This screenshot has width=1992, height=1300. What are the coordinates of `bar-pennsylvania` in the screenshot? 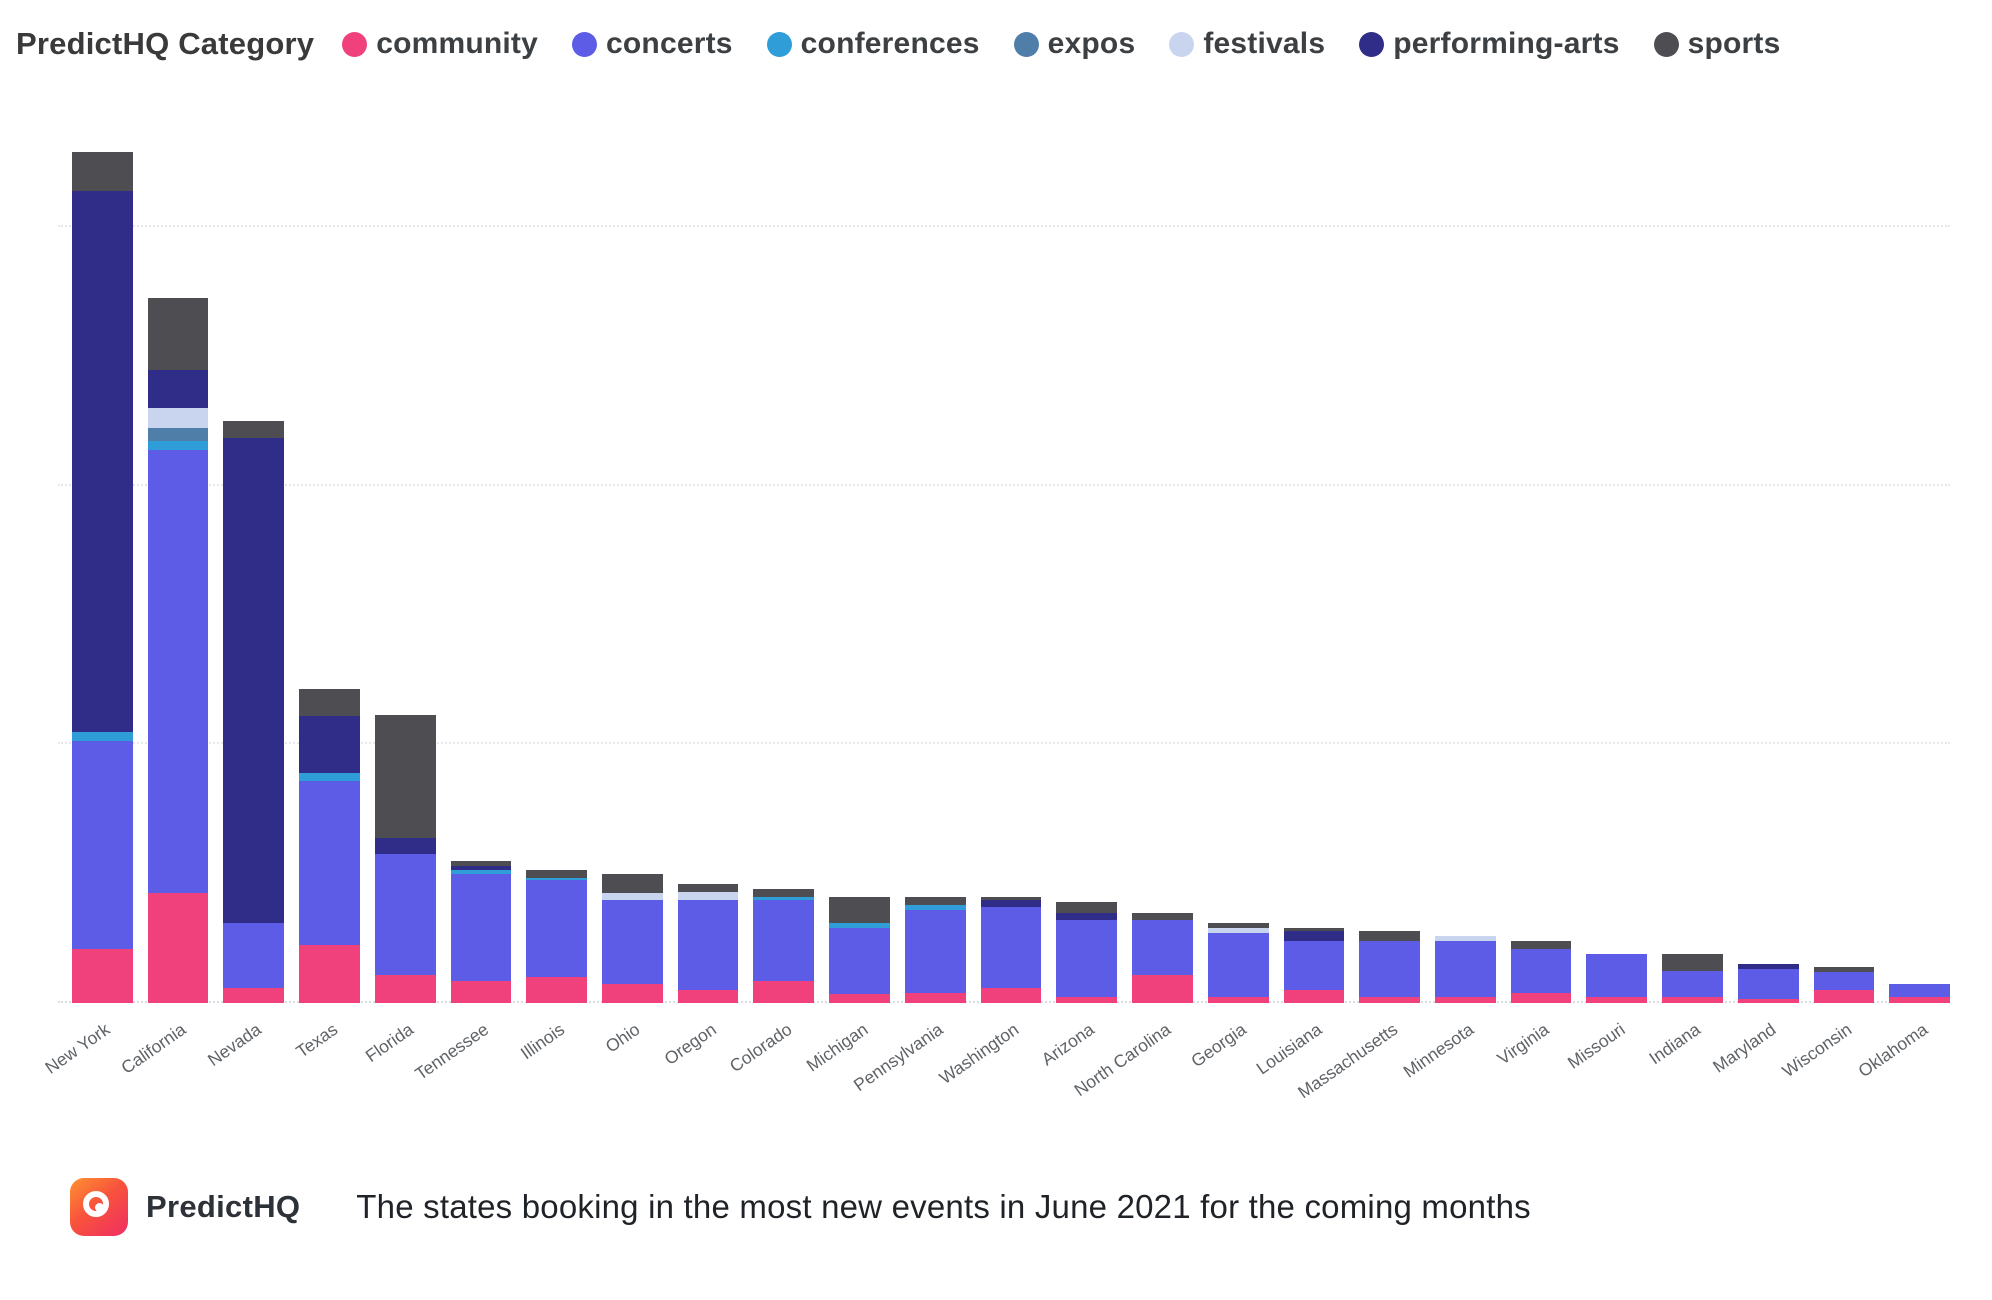 It's located at (935, 950).